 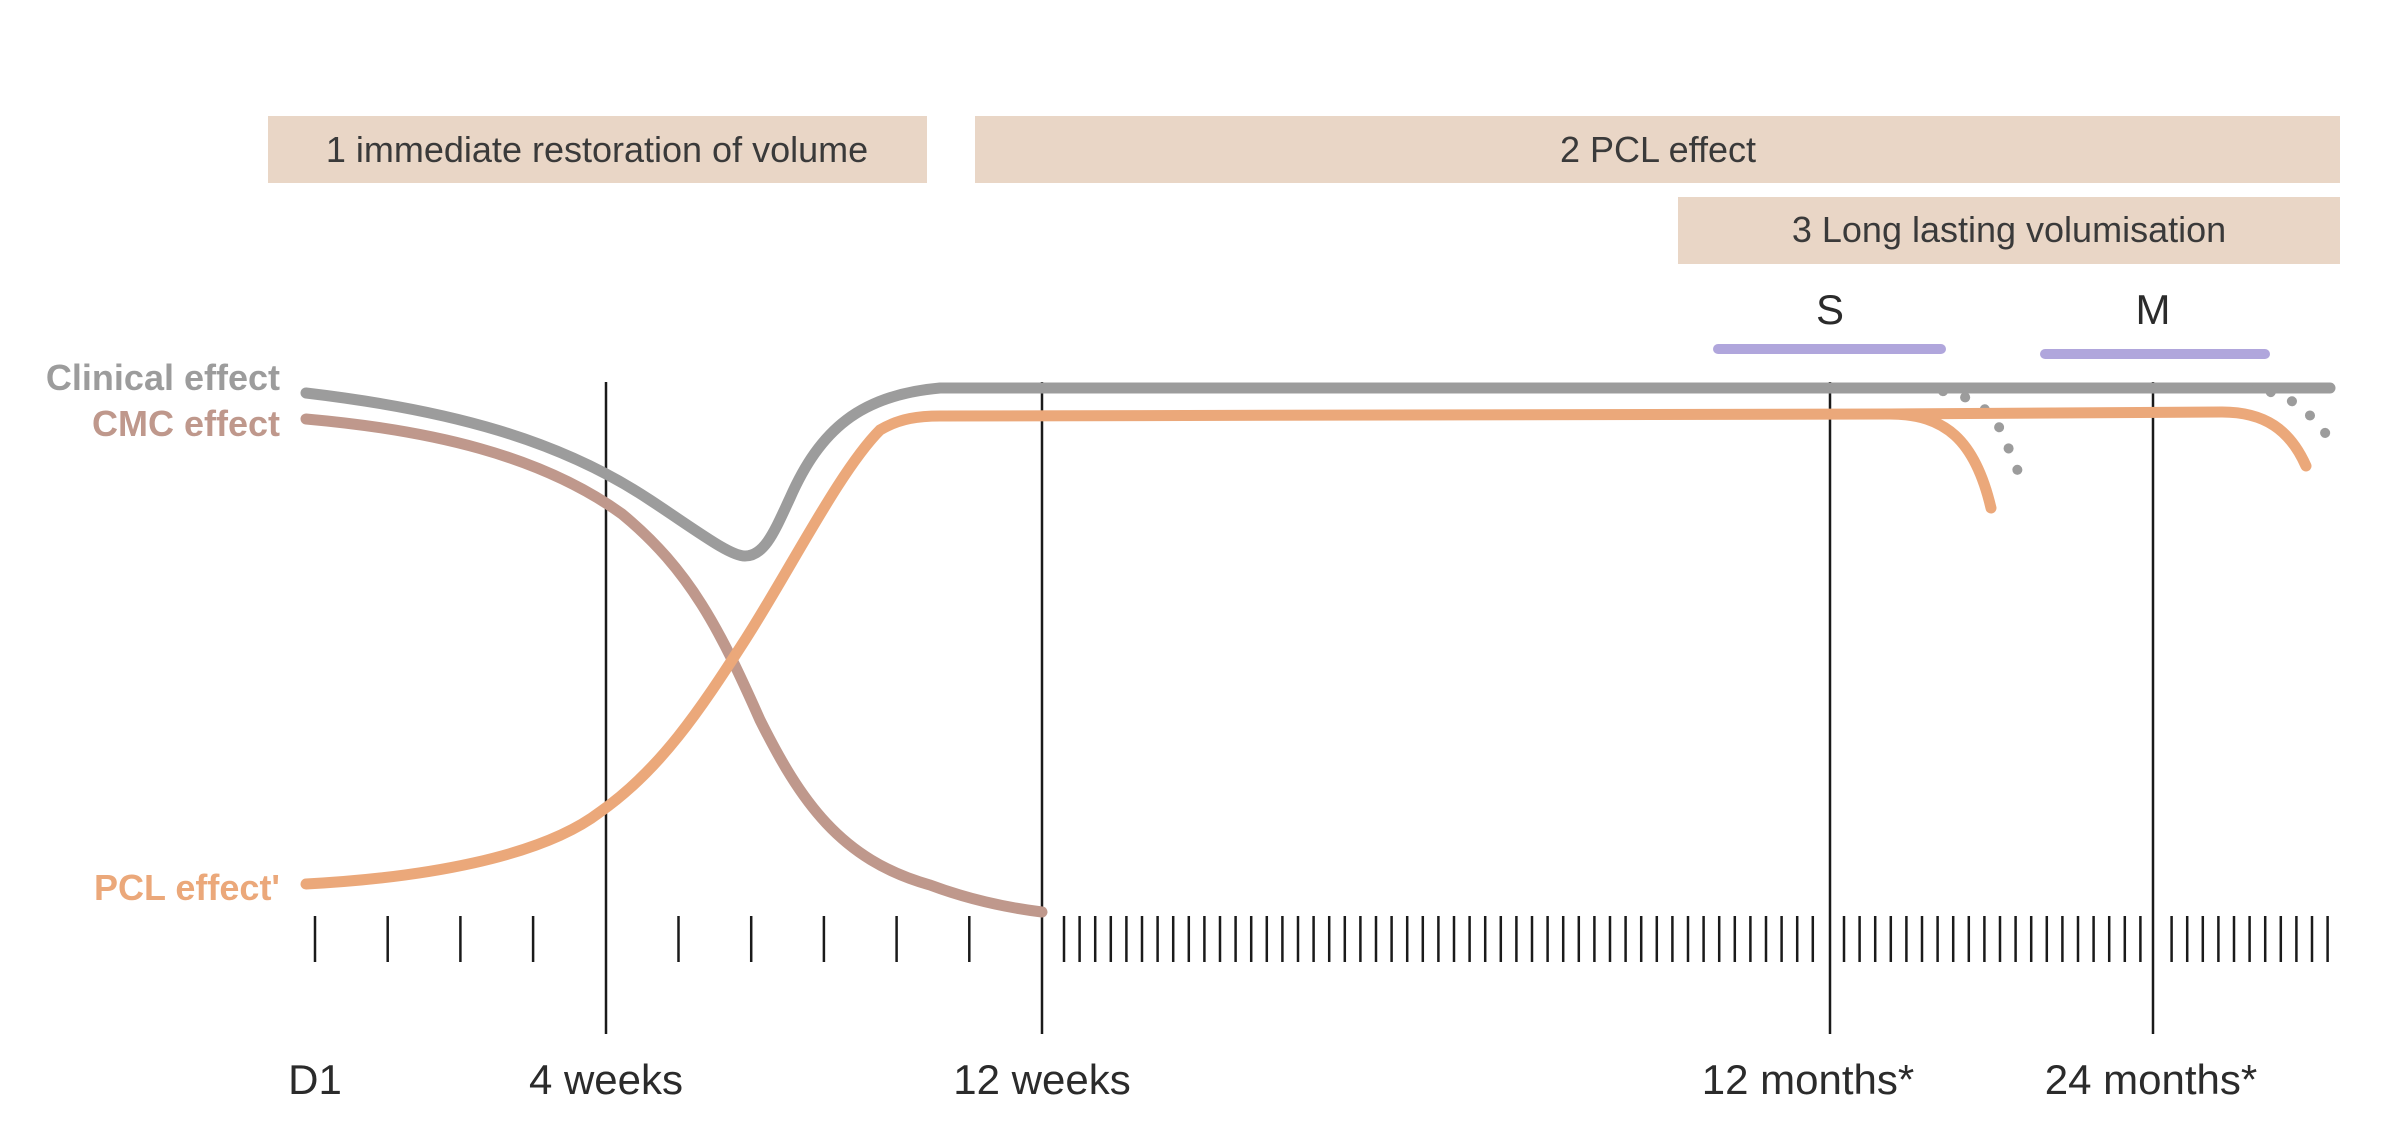 What do you see at coordinates (2153, 309) in the screenshot?
I see `variant-label-m: M` at bounding box center [2153, 309].